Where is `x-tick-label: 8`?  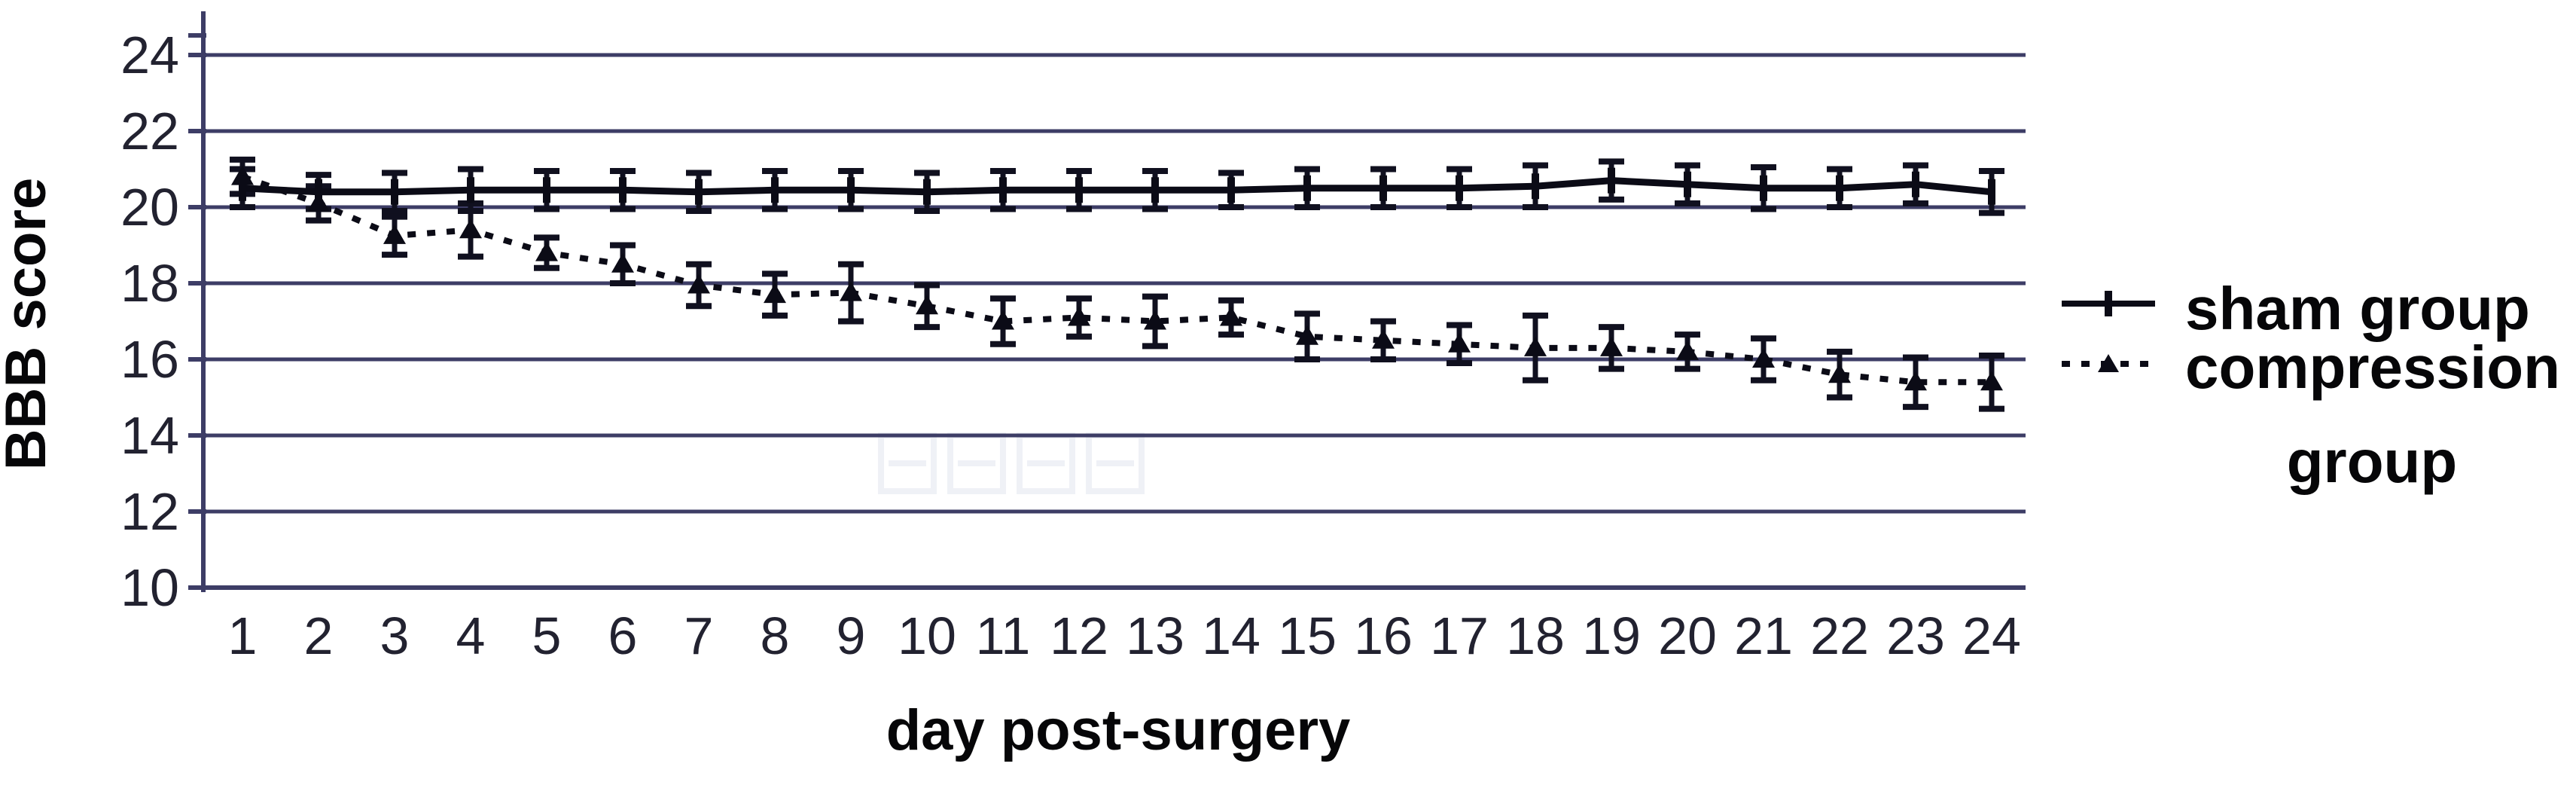 x-tick-label: 8 is located at coordinates (775, 635).